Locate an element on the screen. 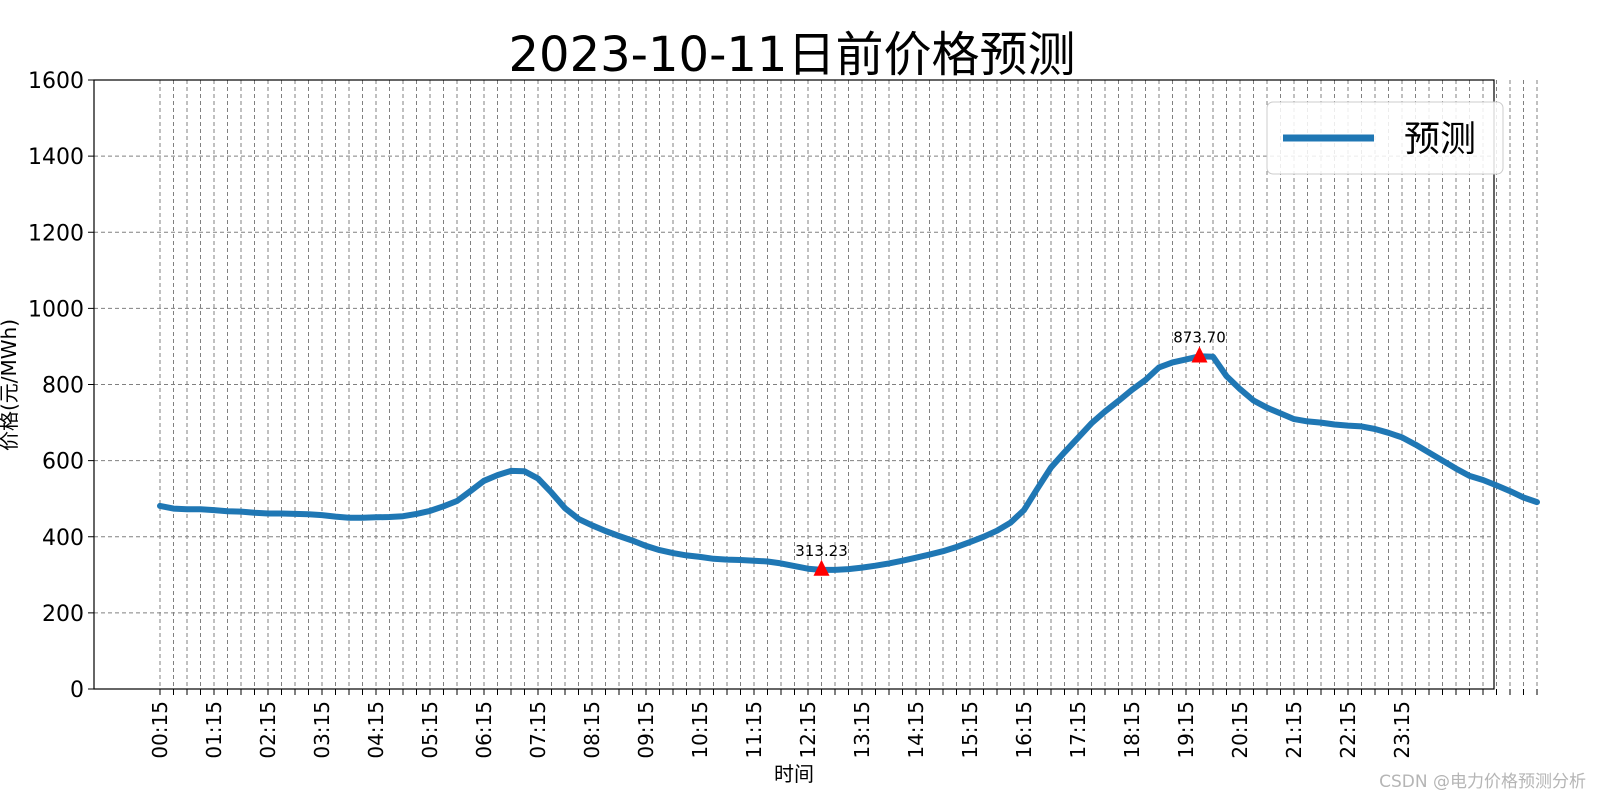  legend-box is located at coordinates (1385, 138).